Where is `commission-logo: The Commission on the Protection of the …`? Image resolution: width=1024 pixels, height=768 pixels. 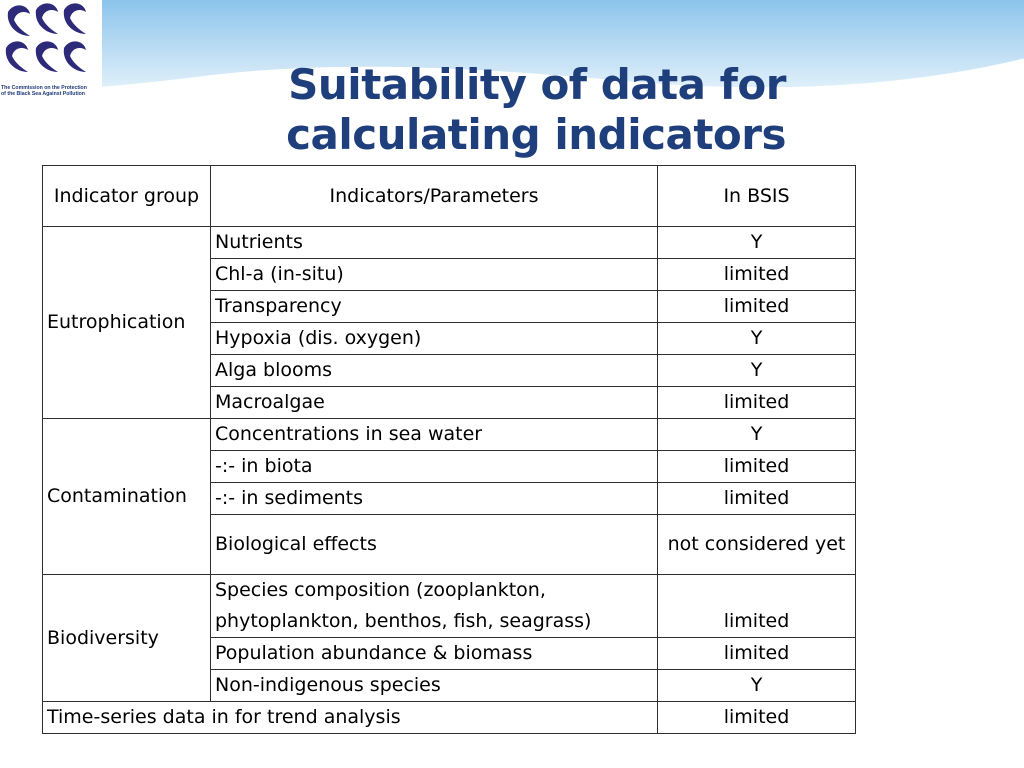
commission-logo: The Commission on the Protection of the … is located at coordinates (51, 54).